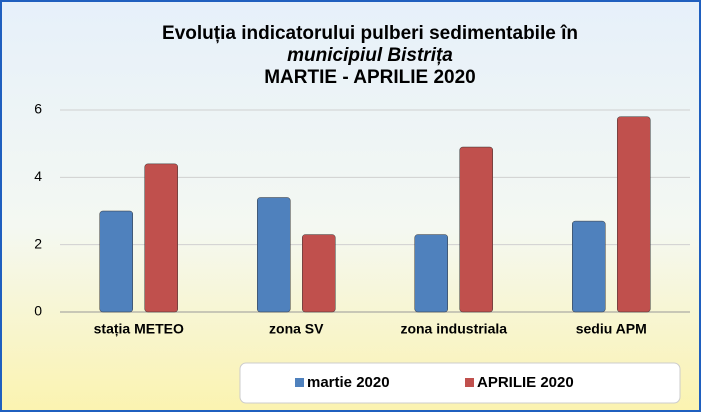 The height and width of the screenshot is (412, 701). I want to click on legend, so click(460, 383).